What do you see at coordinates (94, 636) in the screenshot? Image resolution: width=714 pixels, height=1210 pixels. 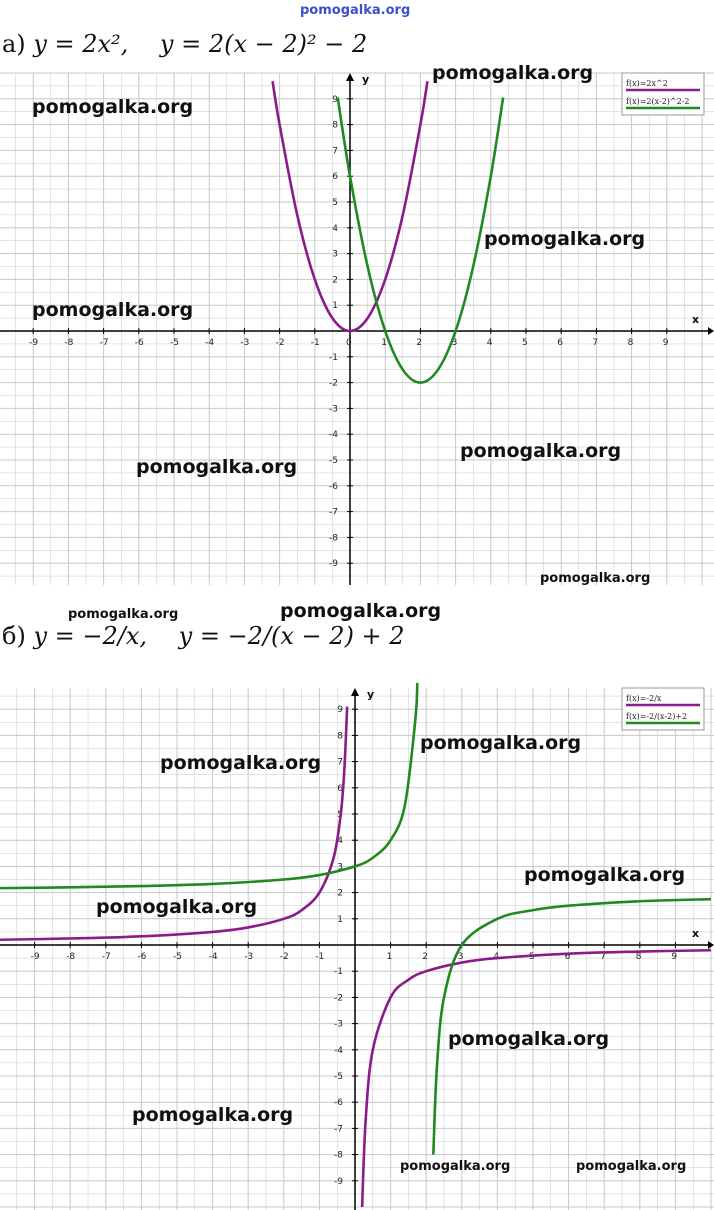 I see `part-b-formula-1: y = −2/x,` at bounding box center [94, 636].